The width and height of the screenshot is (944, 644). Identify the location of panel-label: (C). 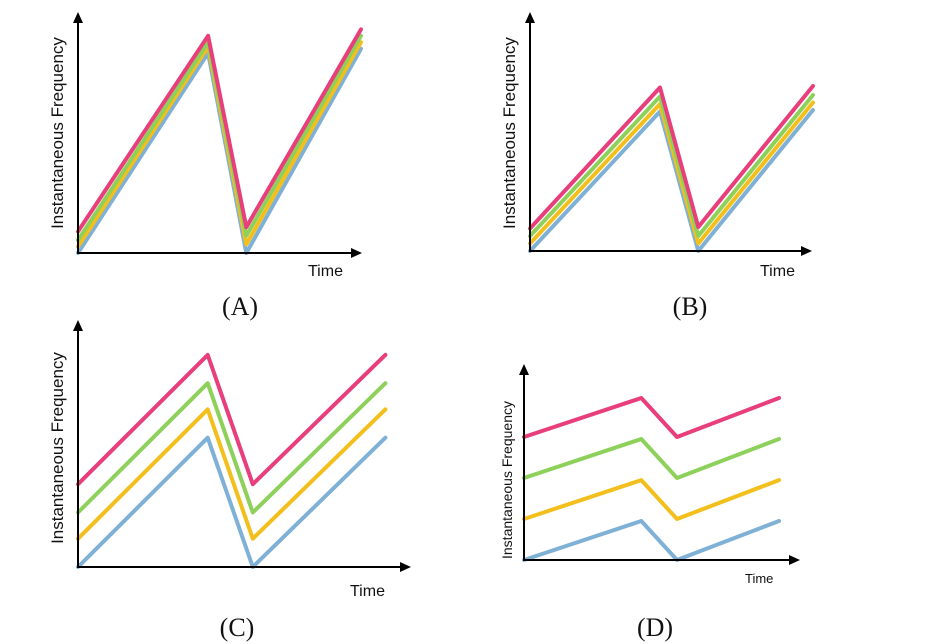
(237, 627).